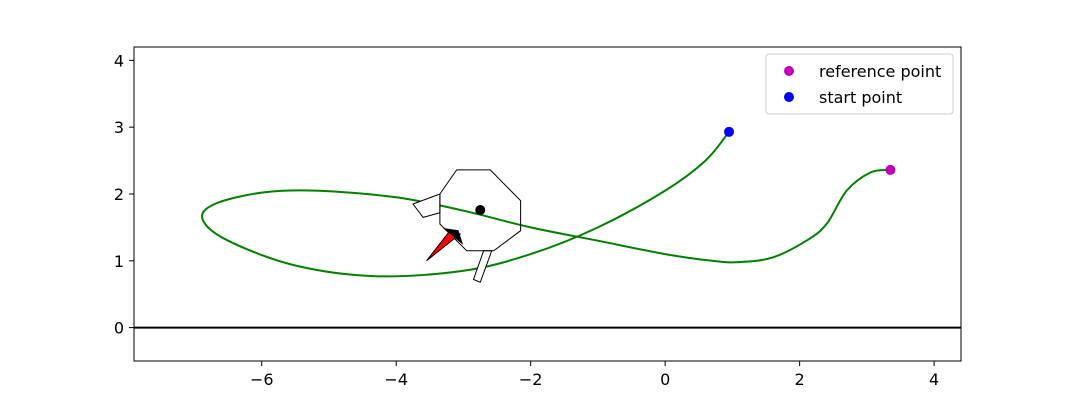  Describe the element at coordinates (934, 379) in the screenshot. I see `x-tick-label: 4` at that location.